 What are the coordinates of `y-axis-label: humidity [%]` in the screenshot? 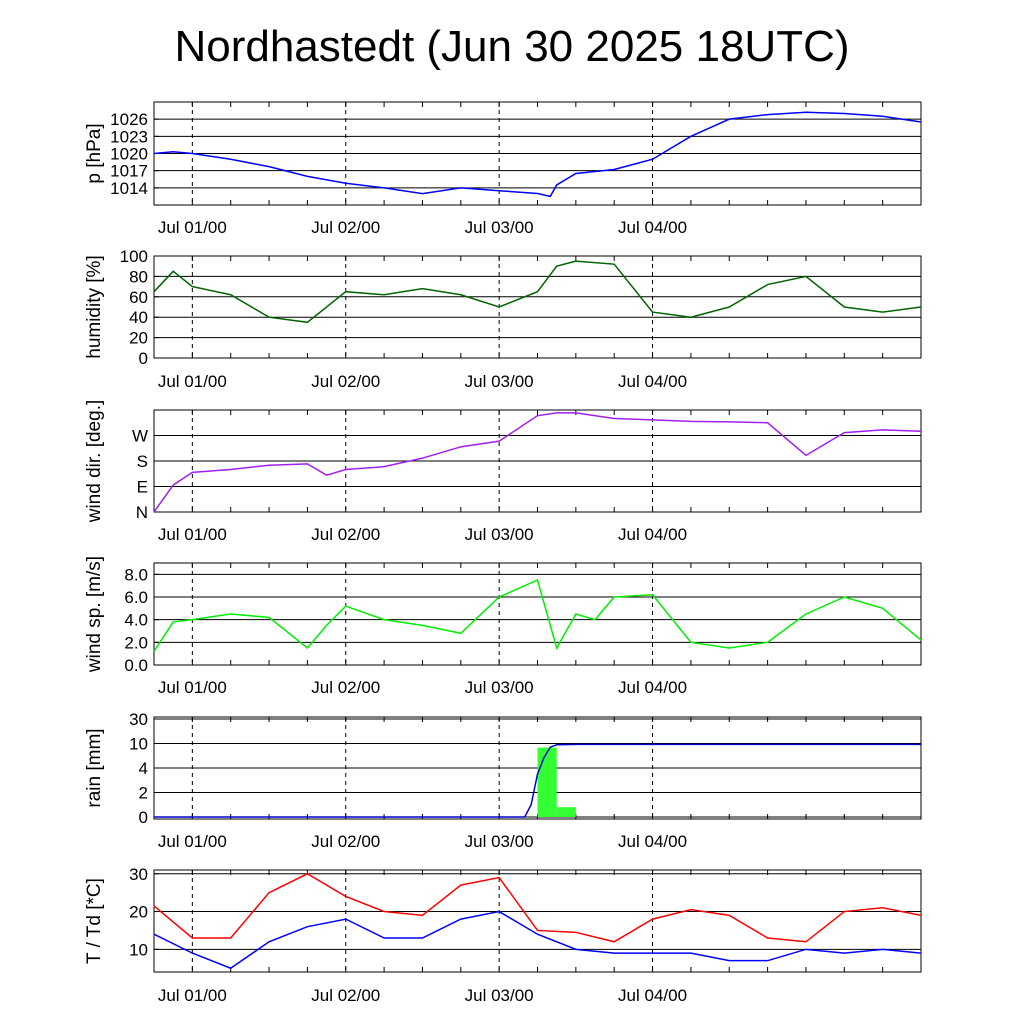 It's located at (94, 306).